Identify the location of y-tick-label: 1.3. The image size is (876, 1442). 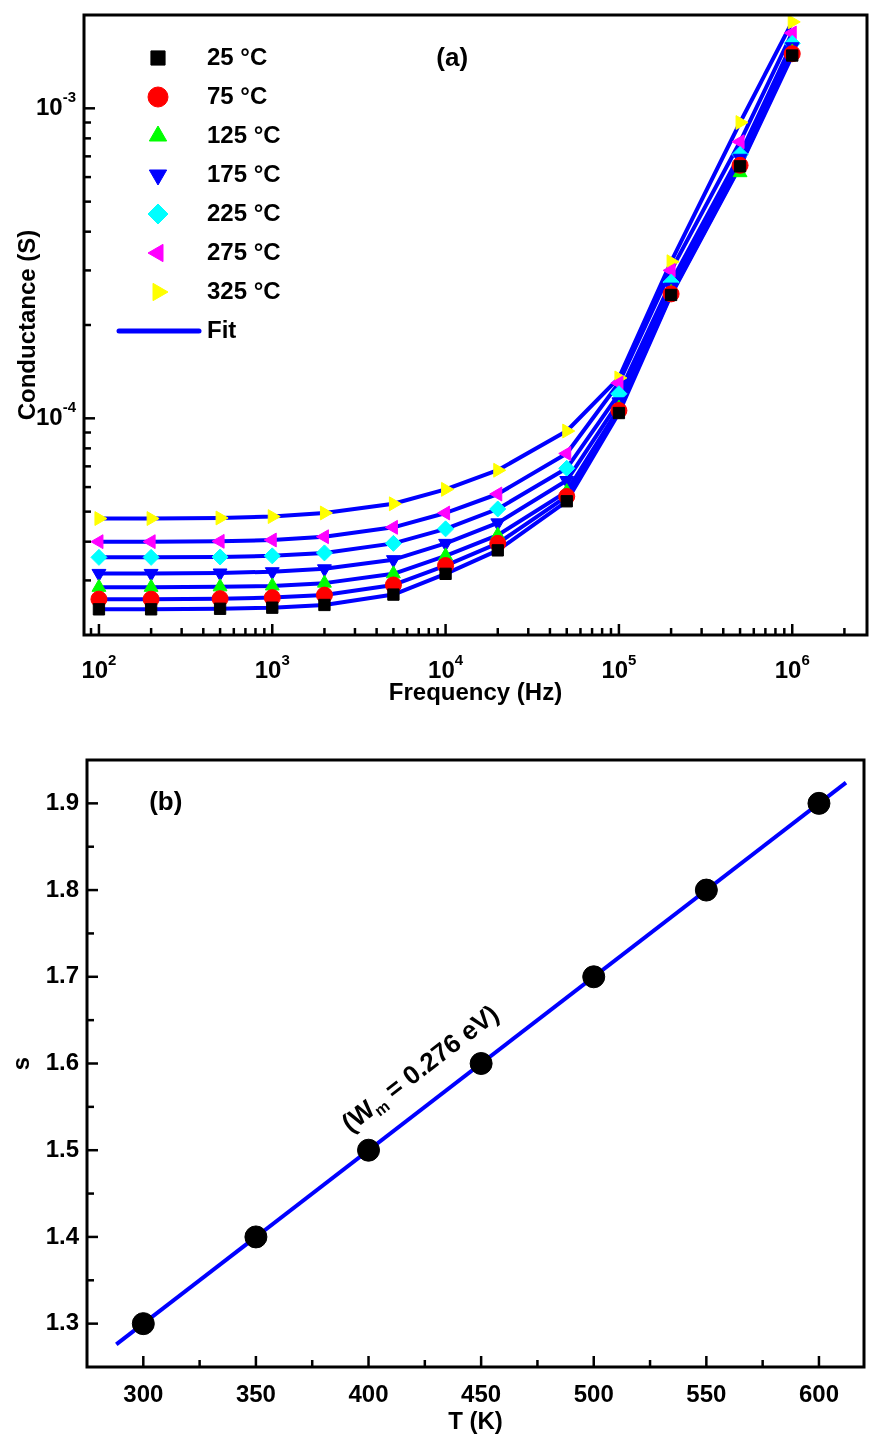
(62, 1322).